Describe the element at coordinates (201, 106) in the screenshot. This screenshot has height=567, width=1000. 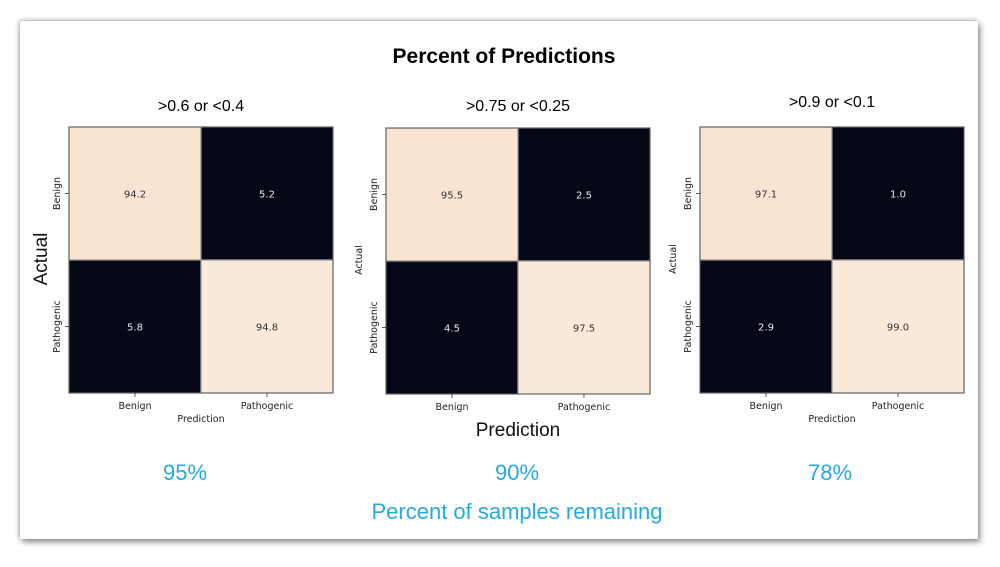
I see `threshold-label: >0.6 or <0.4` at that location.